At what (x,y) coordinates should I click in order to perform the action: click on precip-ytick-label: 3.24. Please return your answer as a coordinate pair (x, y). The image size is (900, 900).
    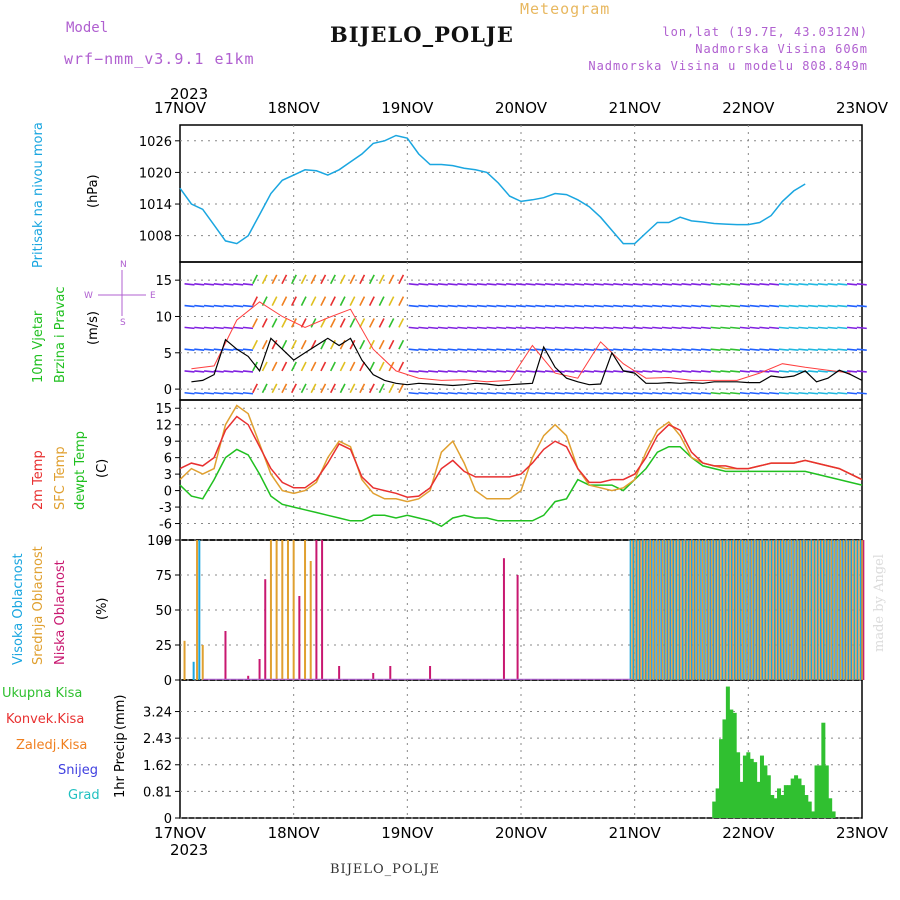
    Looking at the image, I should click on (157, 713).